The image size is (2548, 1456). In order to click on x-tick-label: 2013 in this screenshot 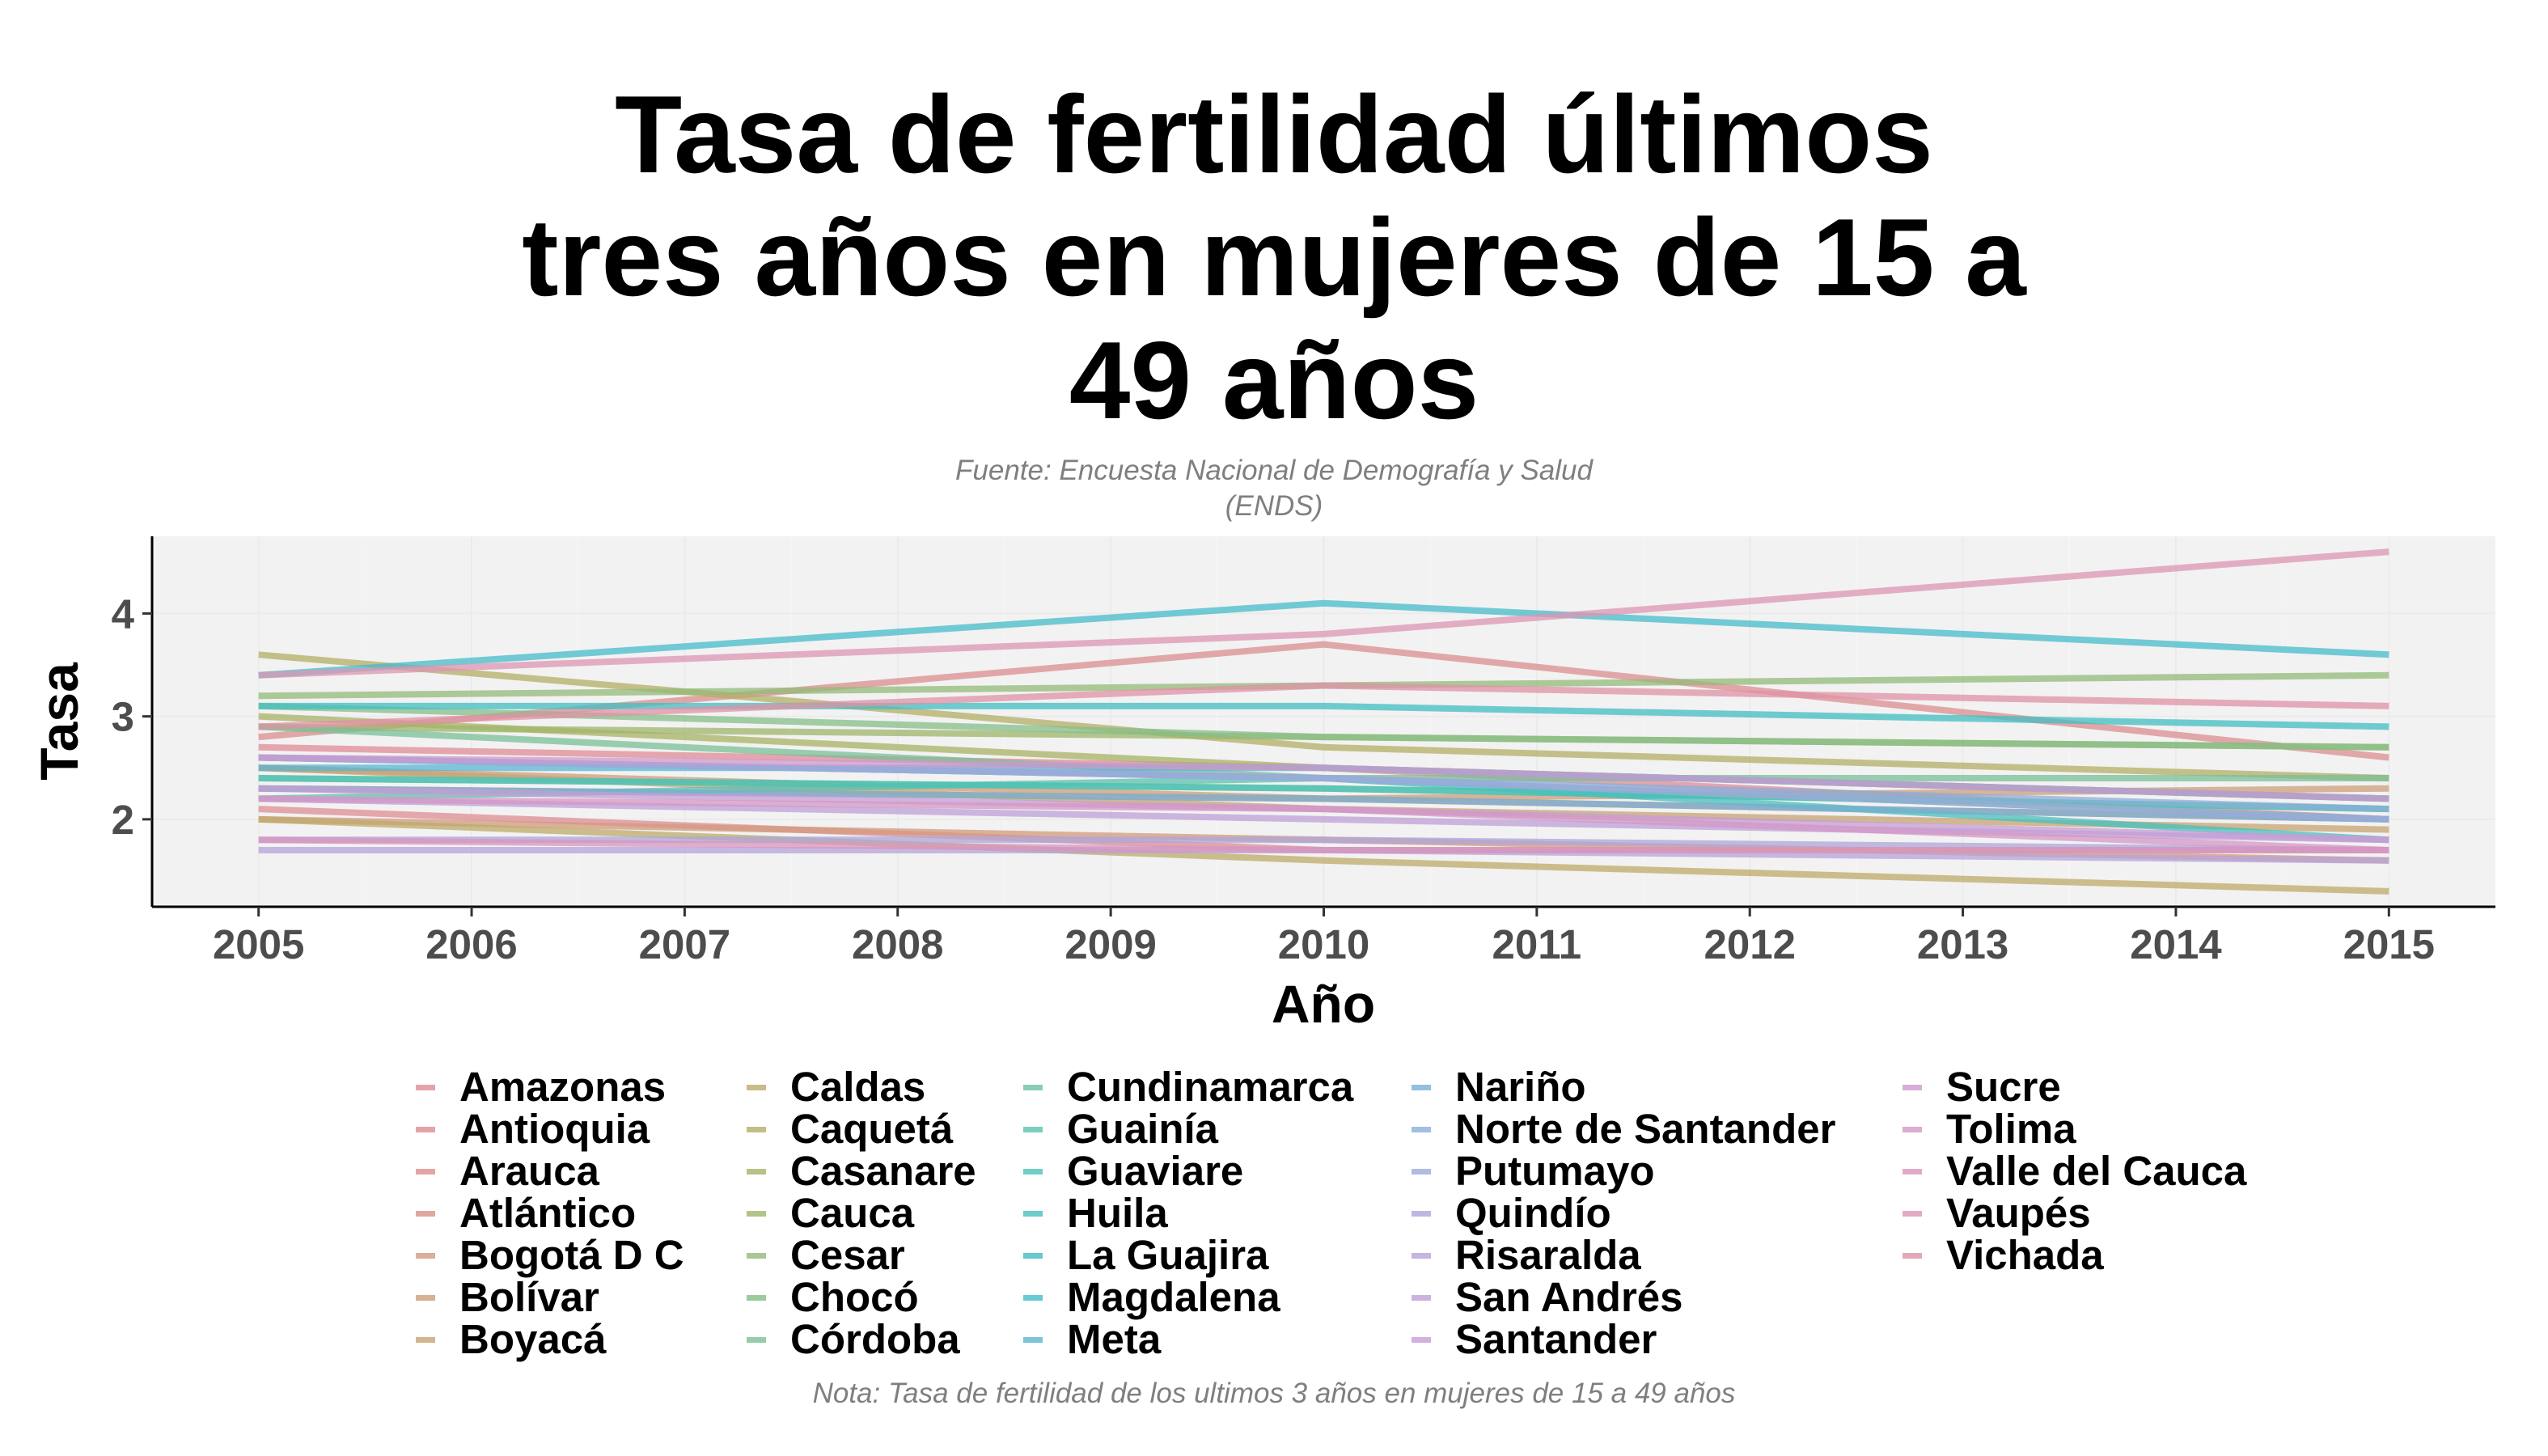, I will do `click(1963, 944)`.